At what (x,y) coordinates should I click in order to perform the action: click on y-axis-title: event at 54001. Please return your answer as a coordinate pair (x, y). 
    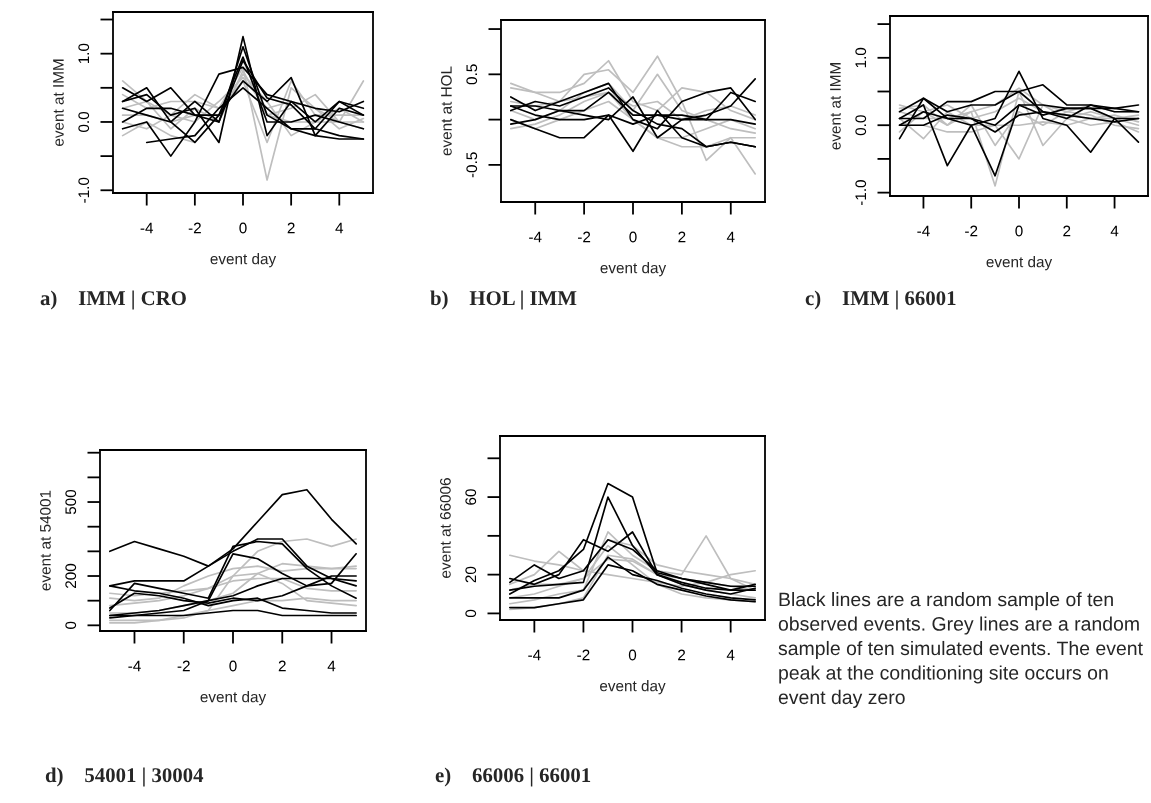
    Looking at the image, I should click on (45, 540).